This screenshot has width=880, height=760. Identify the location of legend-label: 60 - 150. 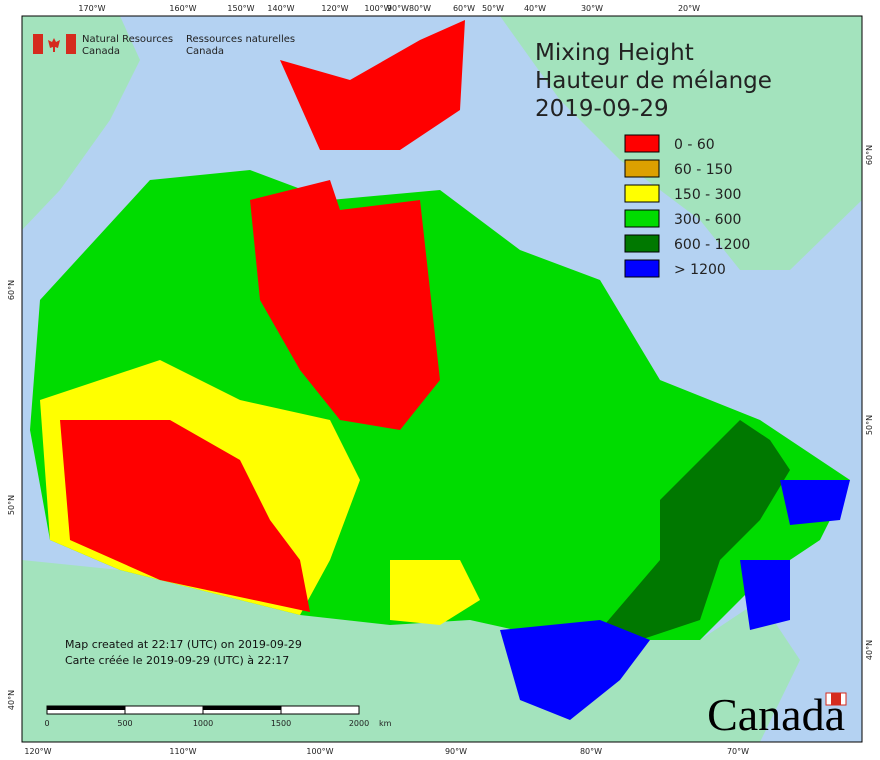
(703, 170).